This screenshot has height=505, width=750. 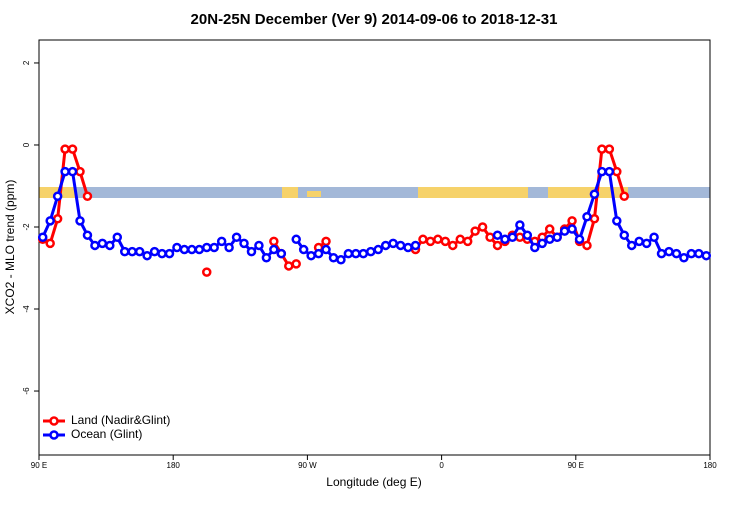 I want to click on y-tick-label: 2, so click(x=26, y=62).